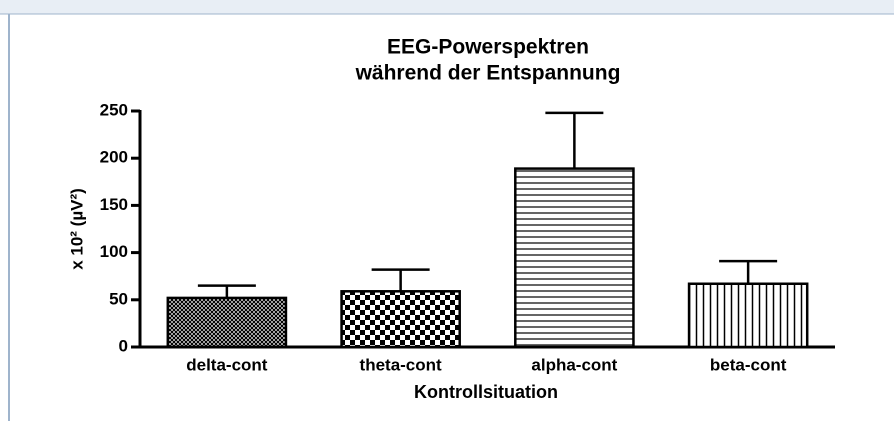 This screenshot has width=894, height=421. I want to click on x-tick-label: delta-cont, so click(227, 364).